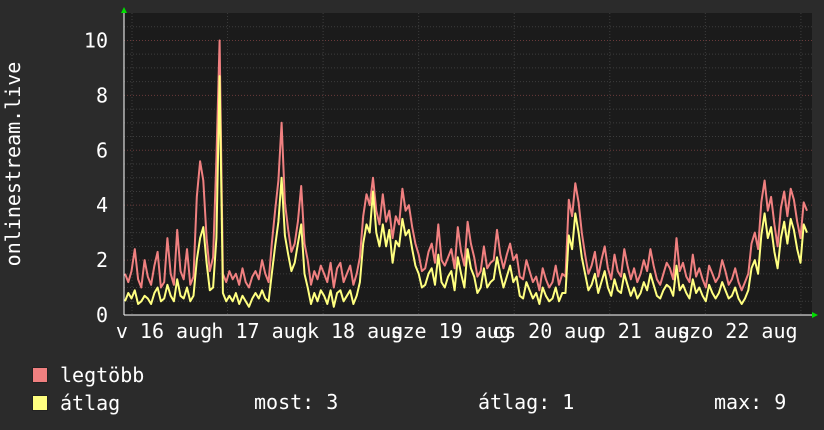 The width and height of the screenshot is (824, 430). I want to click on y-tick-label: 10, so click(96, 40).